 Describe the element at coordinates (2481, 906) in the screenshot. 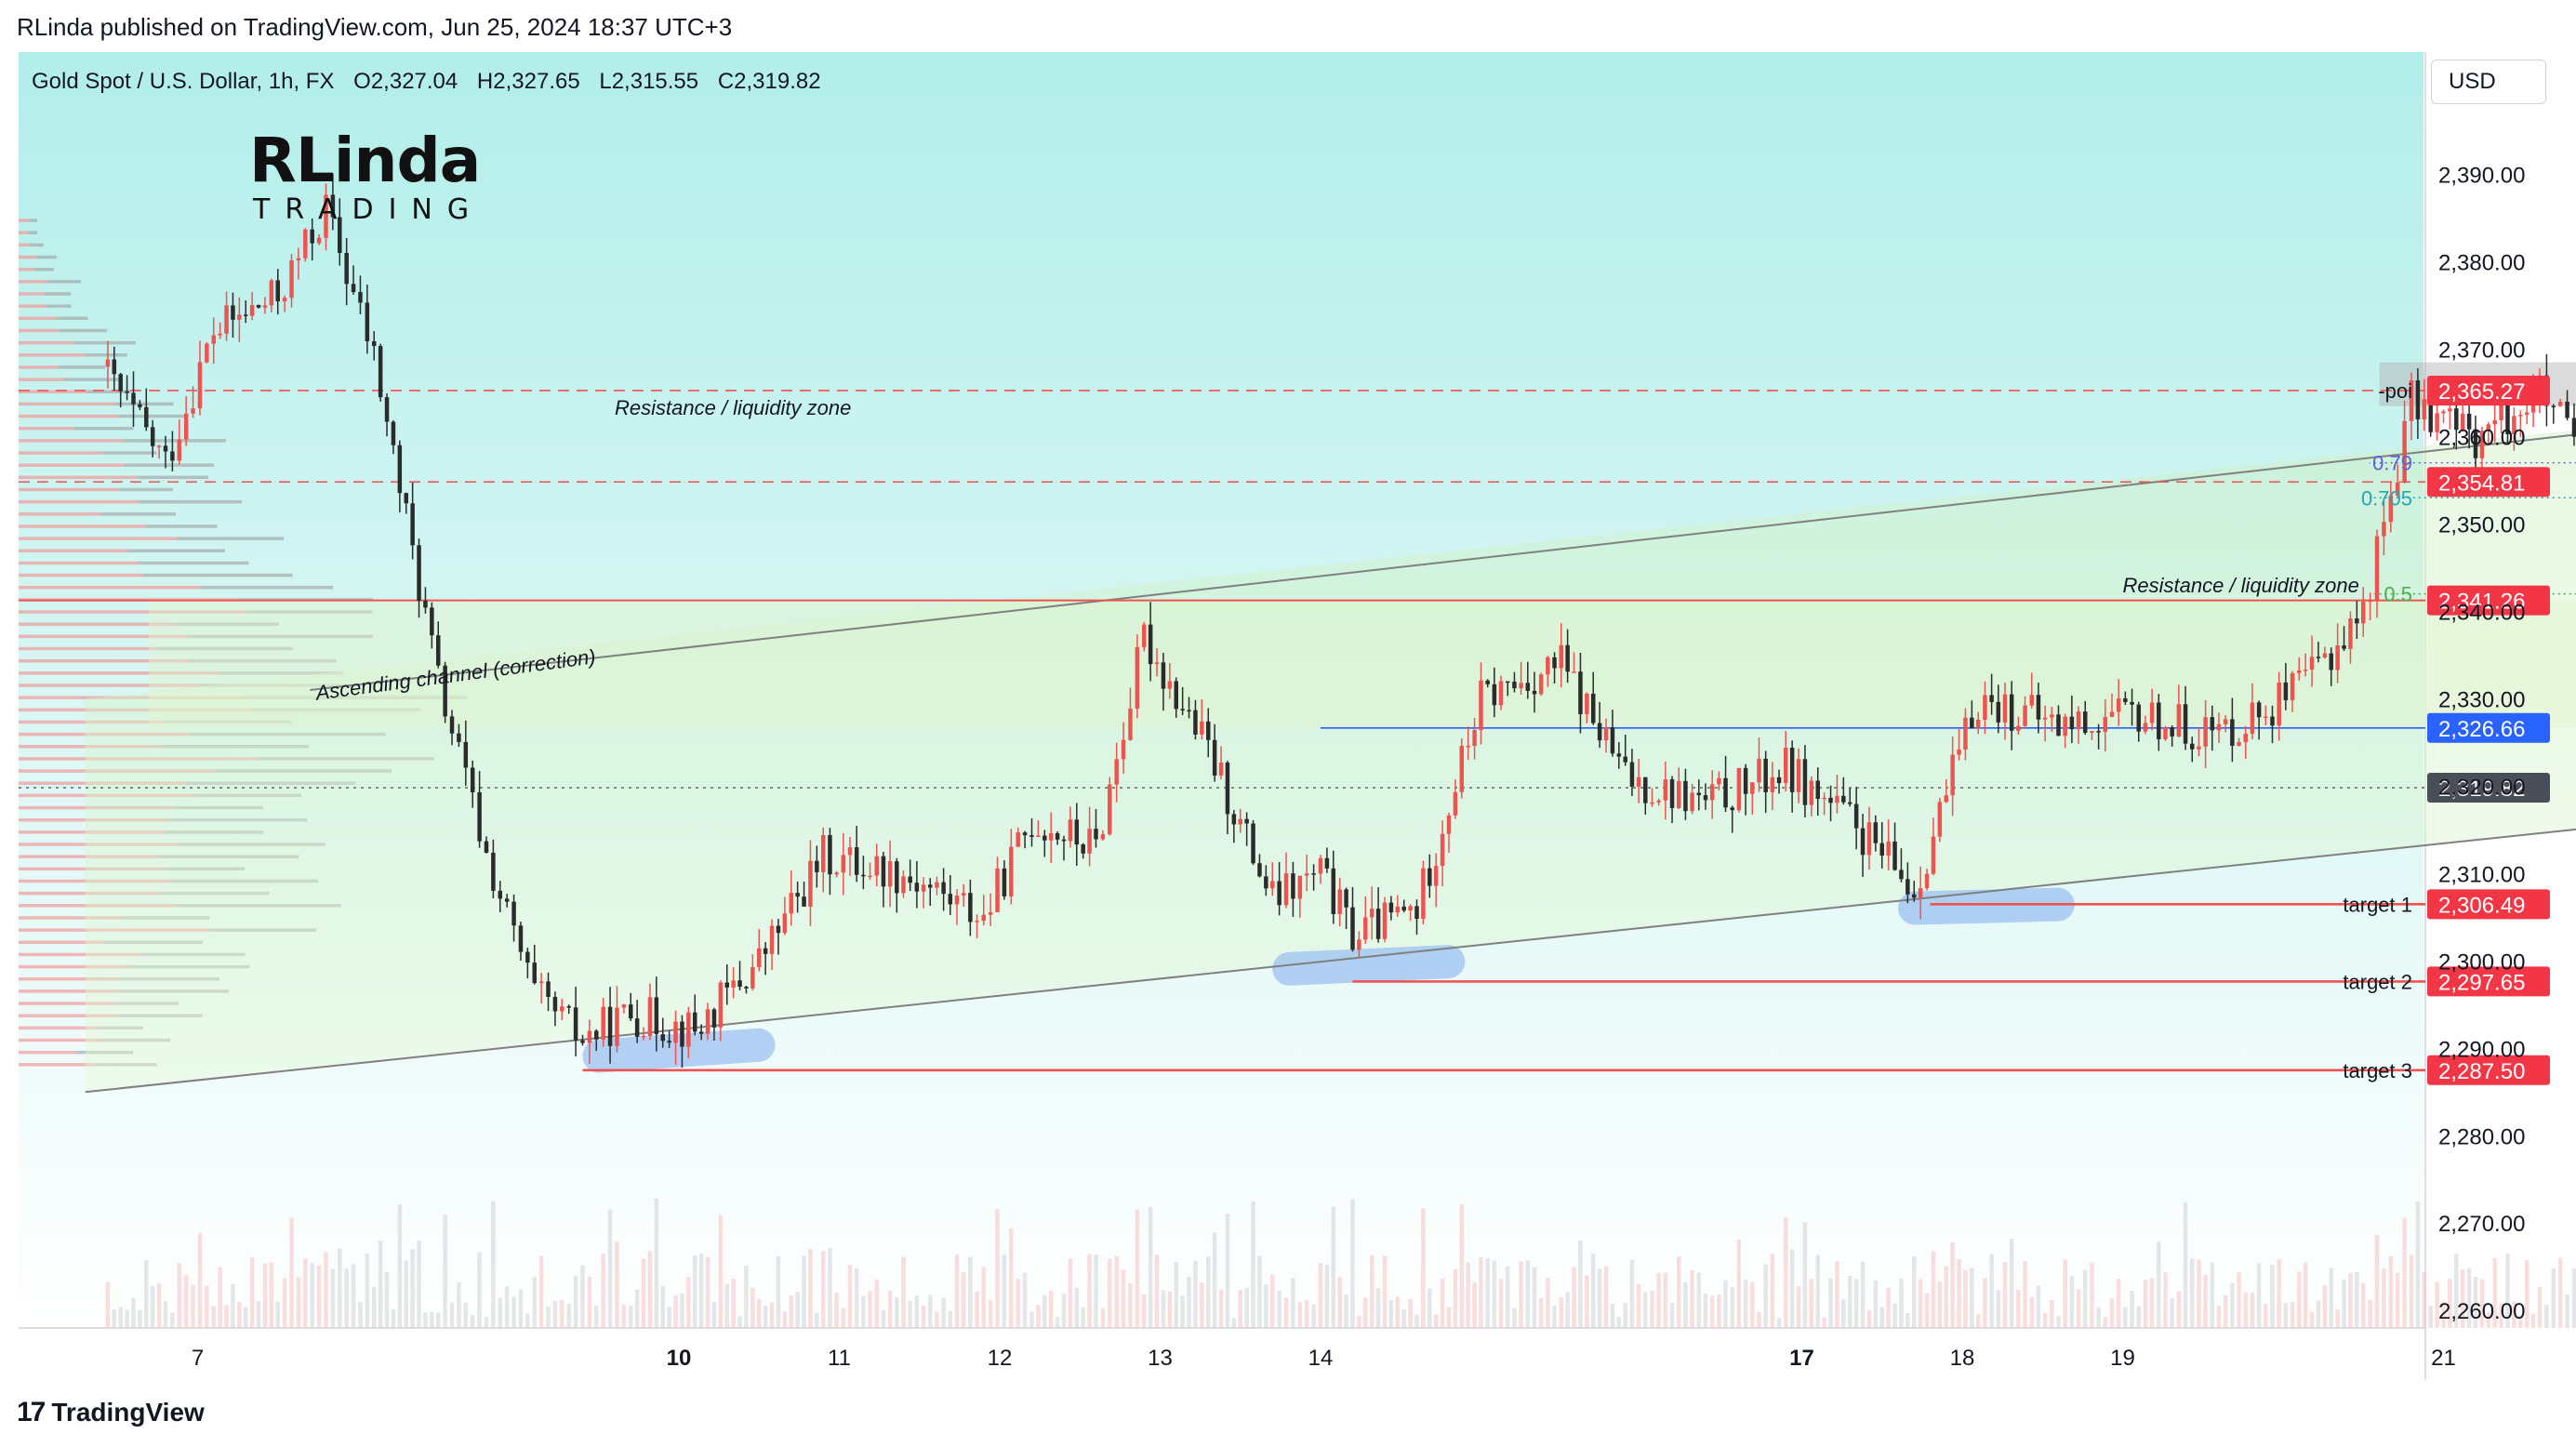

I see `price-label-target-1: 2,306.49` at that location.